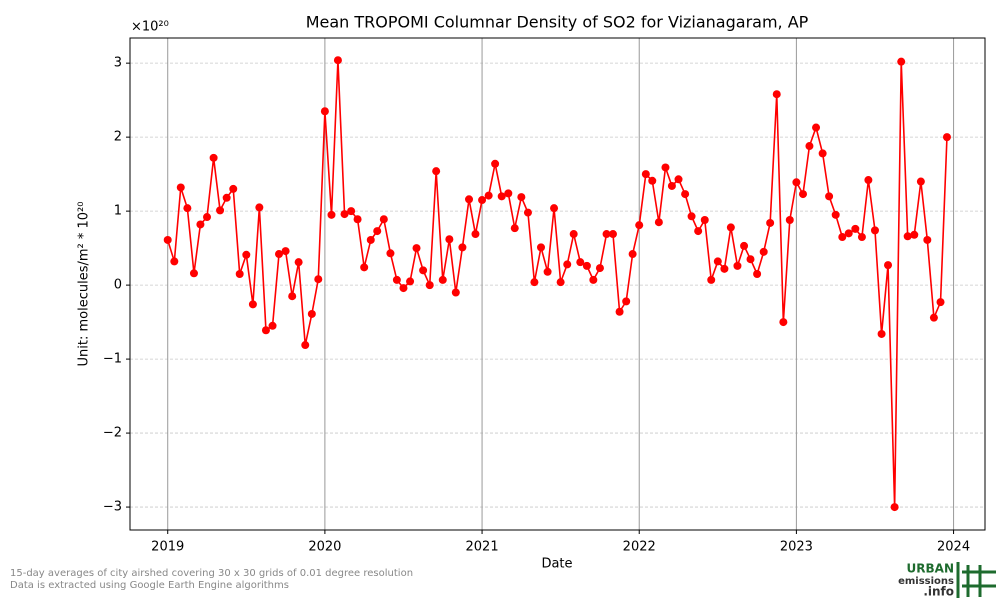 The width and height of the screenshot is (1000, 600). What do you see at coordinates (84, 284) in the screenshot?
I see `y-axis-label: Unit: molecules/m² * 10²⁰` at bounding box center [84, 284].